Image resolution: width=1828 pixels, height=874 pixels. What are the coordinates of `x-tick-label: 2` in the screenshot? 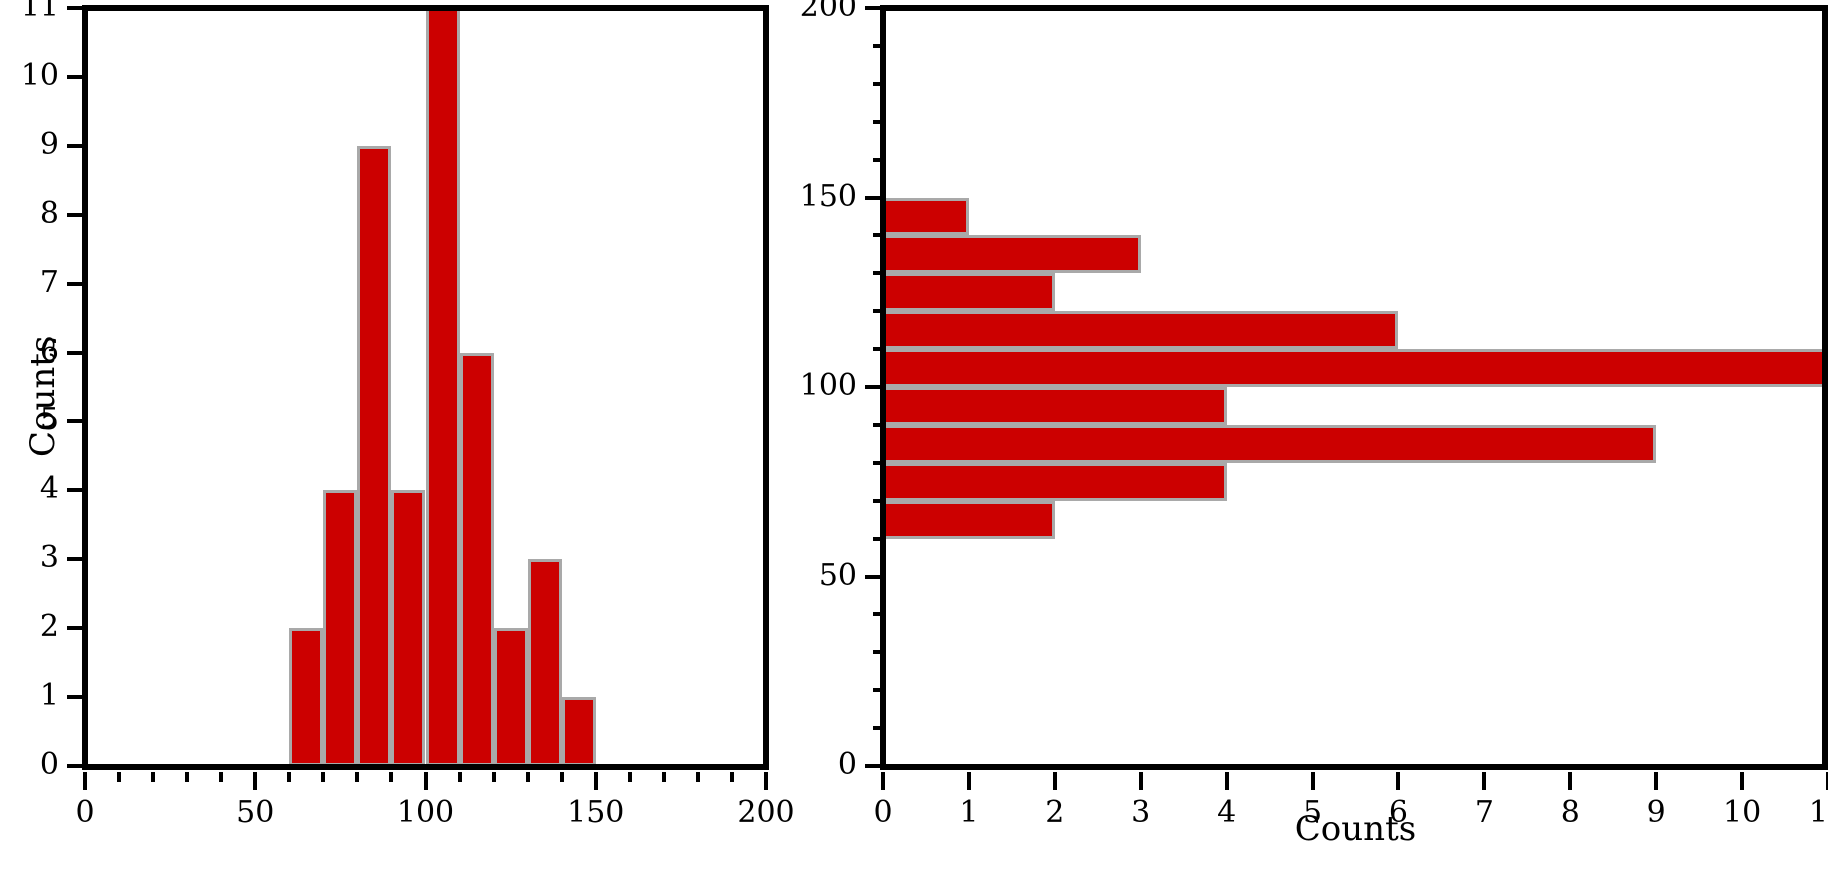 It's located at (1055, 812).